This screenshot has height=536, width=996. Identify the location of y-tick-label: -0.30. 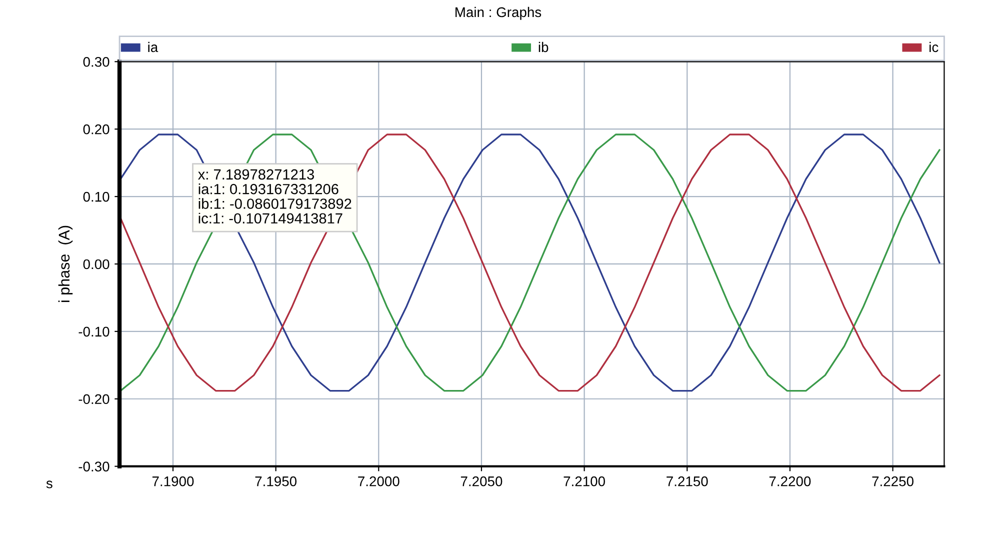
(94, 467).